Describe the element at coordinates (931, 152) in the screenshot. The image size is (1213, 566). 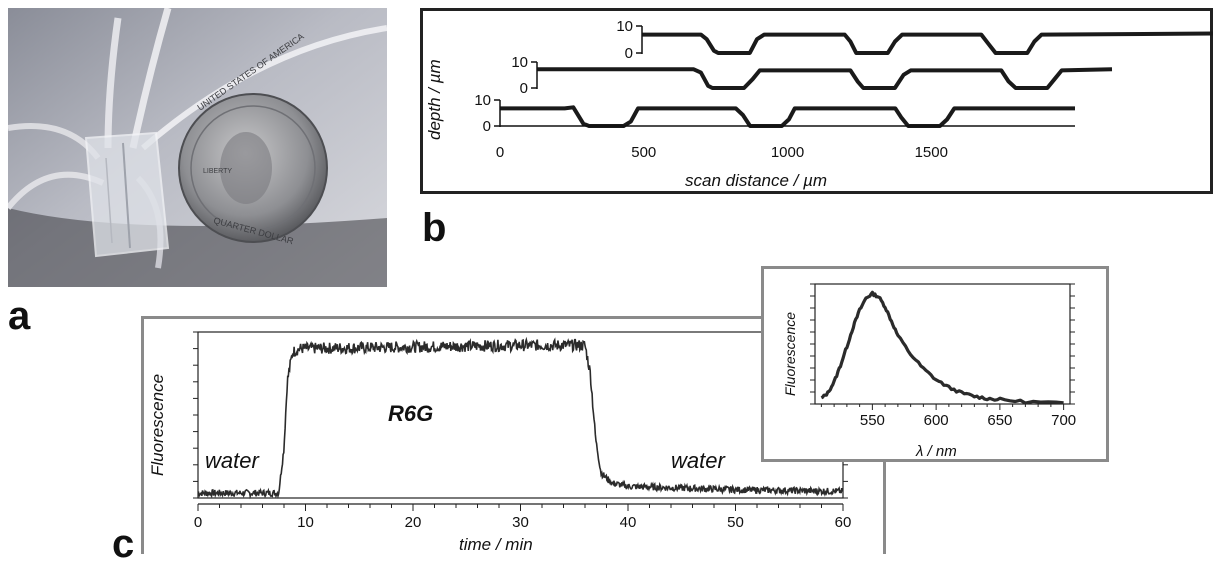
I see `scan-tick-label: 1500` at that location.